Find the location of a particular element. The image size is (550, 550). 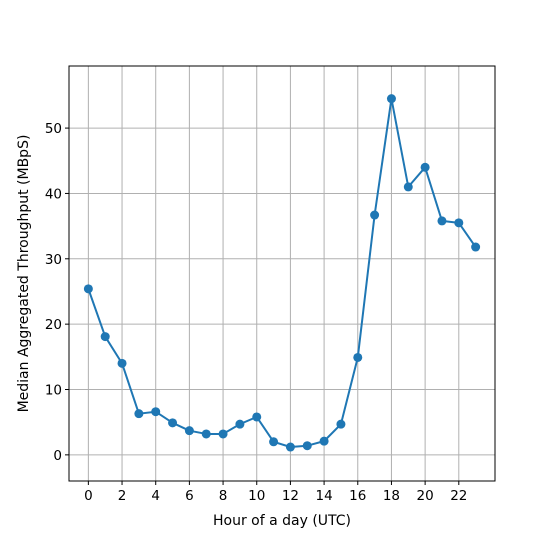

y-tick-label: 40 is located at coordinates (53, 194).